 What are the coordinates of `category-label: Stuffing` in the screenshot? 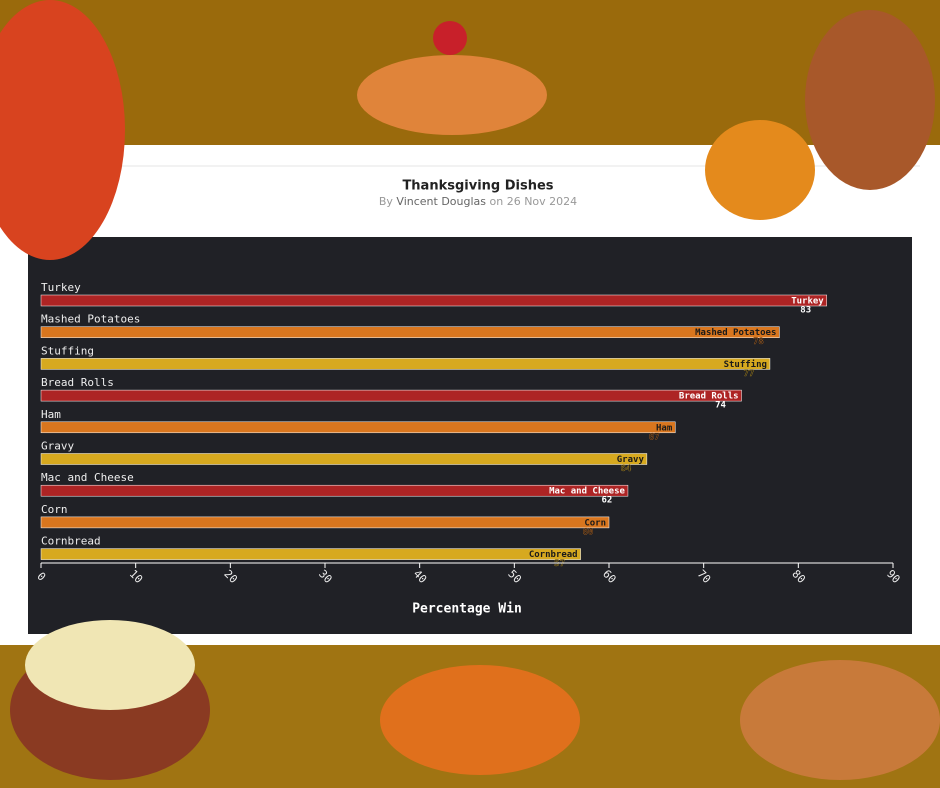 It's located at (67, 350).